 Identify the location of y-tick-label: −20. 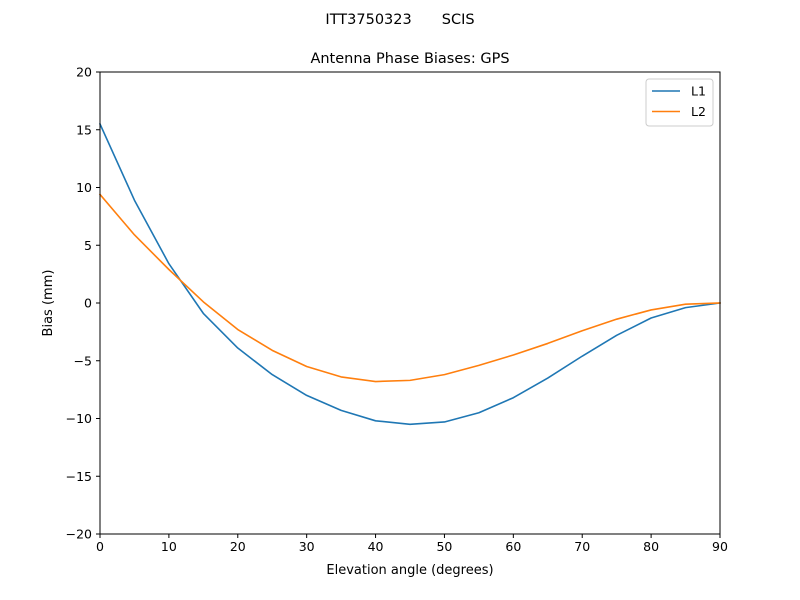
(79, 534).